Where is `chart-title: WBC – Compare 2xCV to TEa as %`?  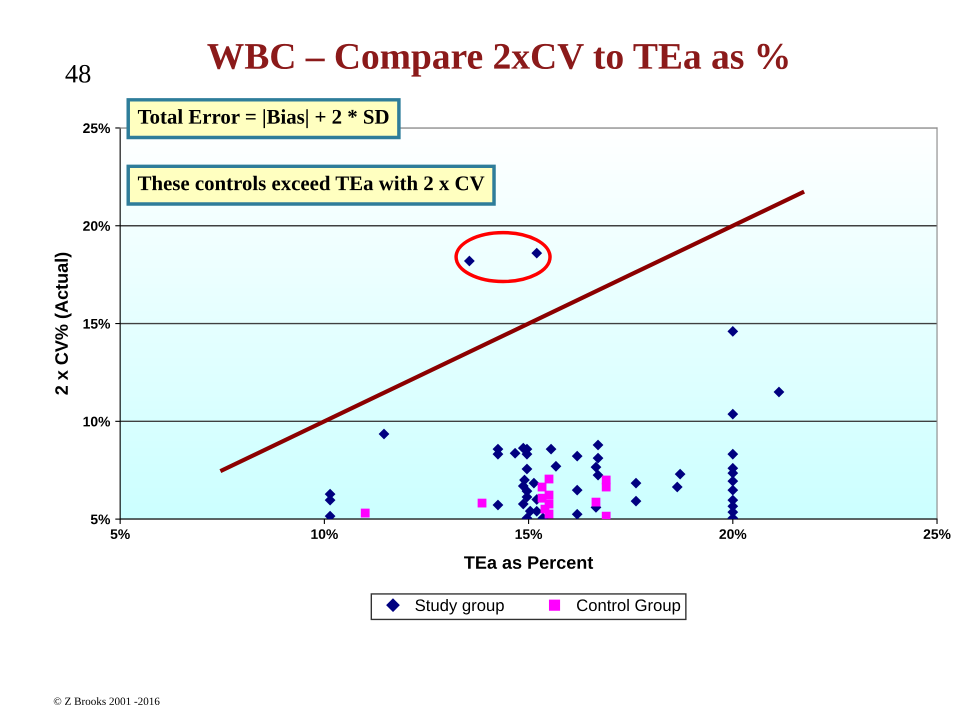
chart-title: WBC – Compare 2xCV to TEa as % is located at coordinates (497, 60).